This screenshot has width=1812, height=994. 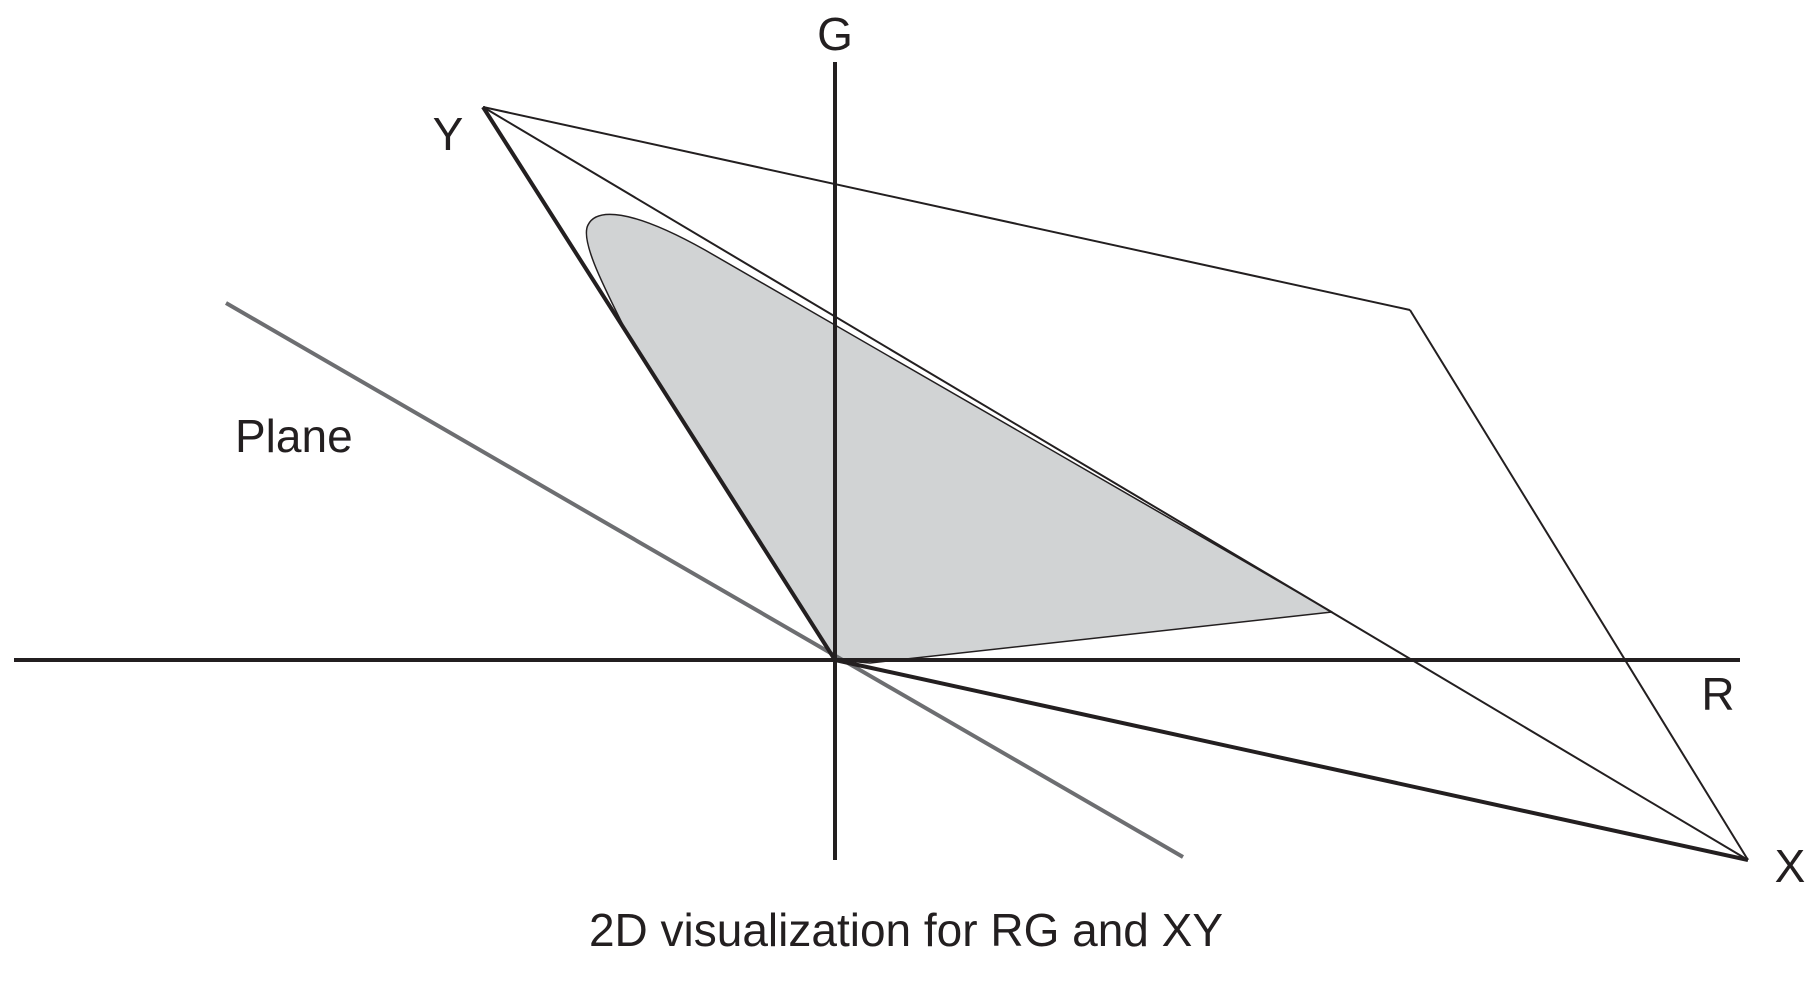 What do you see at coordinates (946, 208) in the screenshot?
I see `y-to-corner-edge` at bounding box center [946, 208].